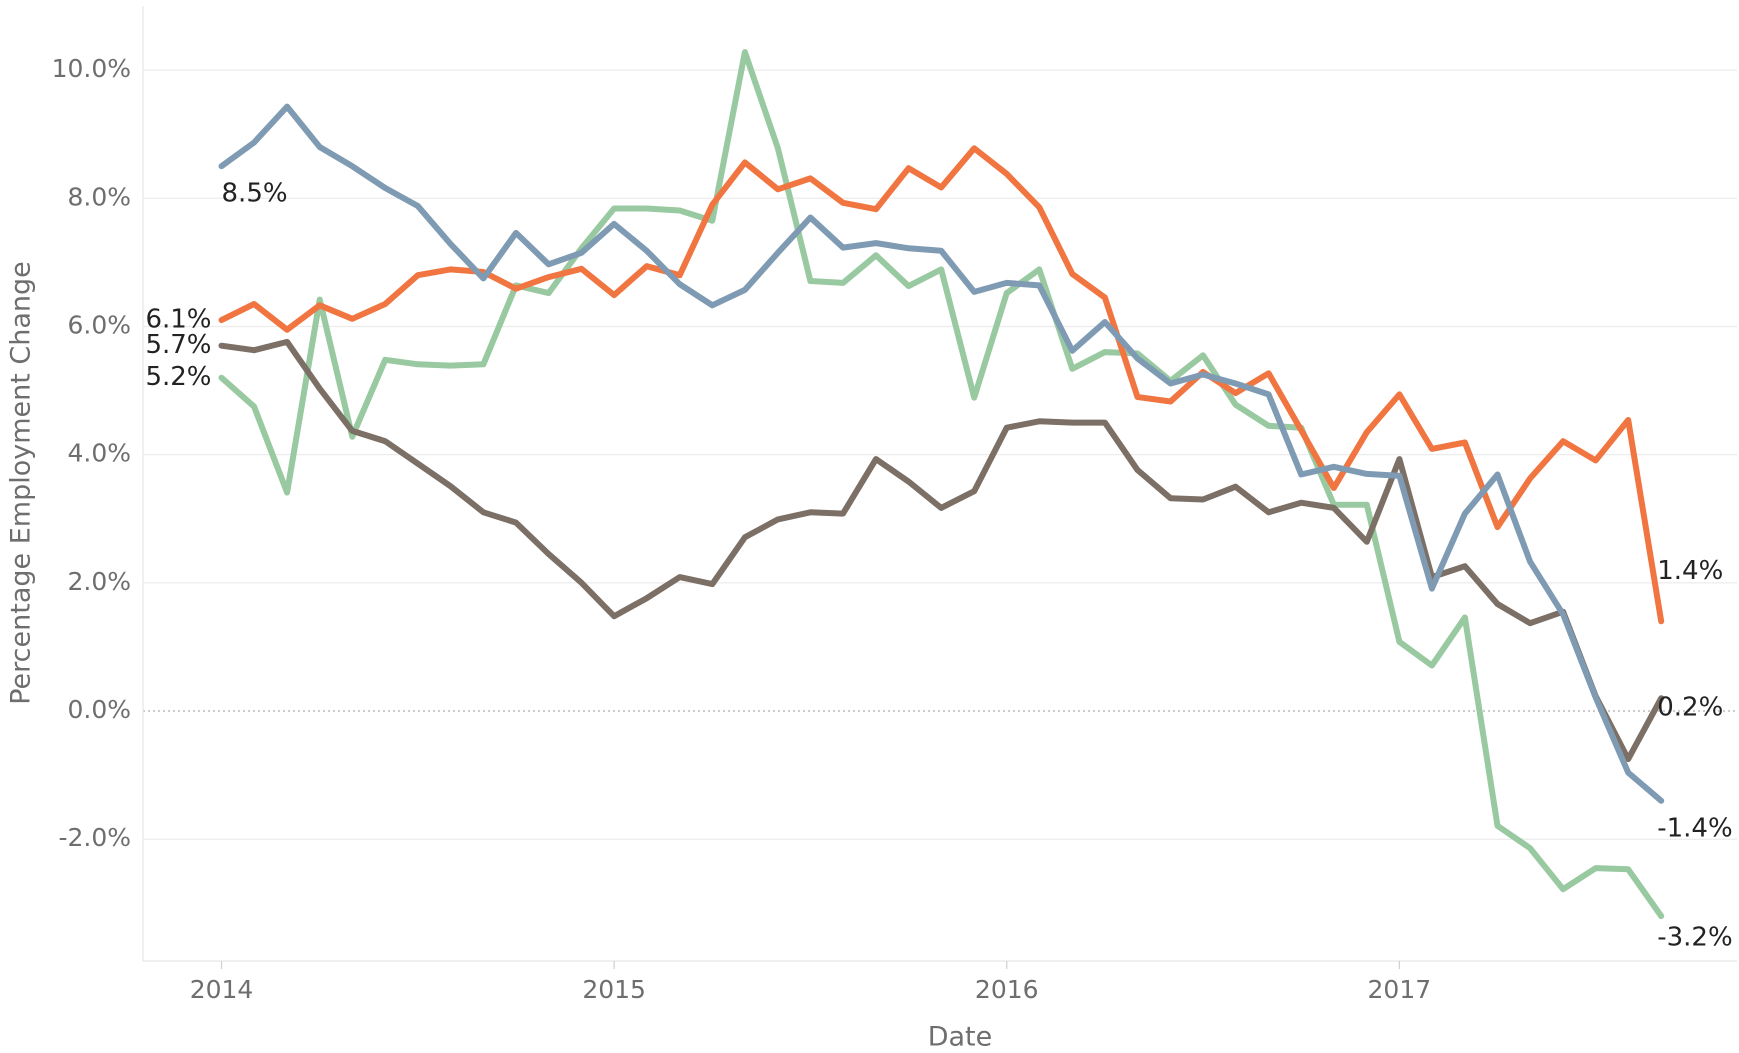 The width and height of the screenshot is (1739, 1053). What do you see at coordinates (1690, 708) in the screenshot?
I see `data-label: 0.2%` at bounding box center [1690, 708].